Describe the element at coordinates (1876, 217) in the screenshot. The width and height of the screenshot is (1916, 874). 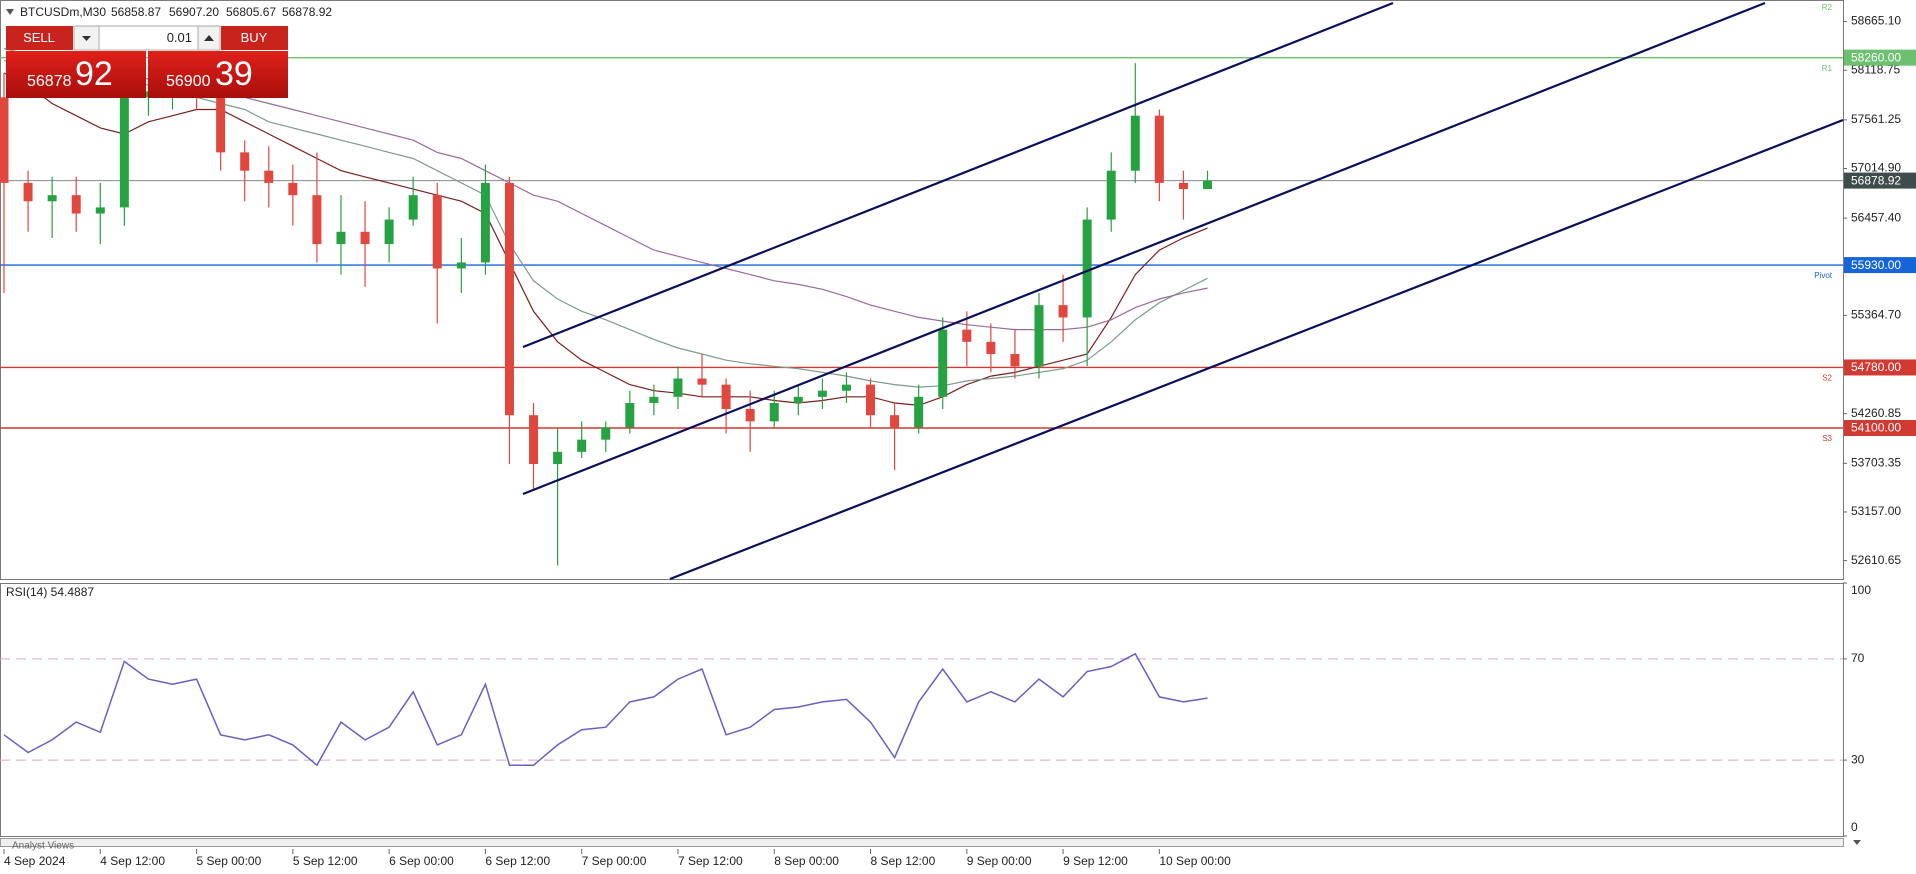
I see `y-tick-label: 56457.40` at that location.